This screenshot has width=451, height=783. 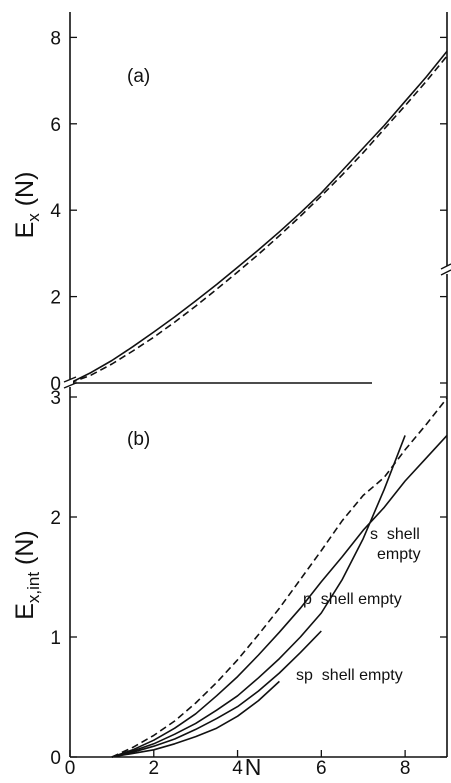 I want to click on x-axis-label: N, so click(x=253, y=766).